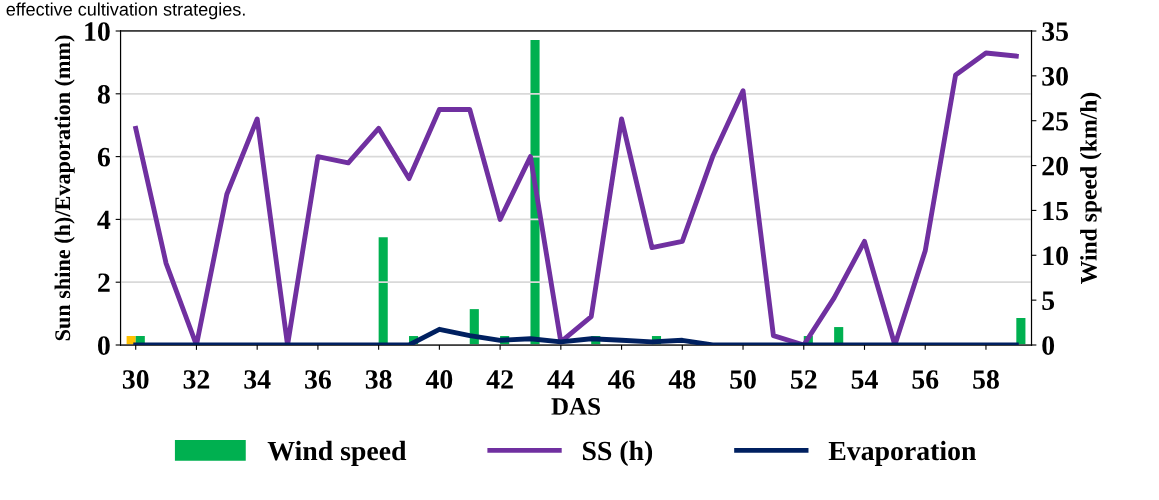 The height and width of the screenshot is (500, 1159). I want to click on y2-tick-label: 15, so click(1055, 211).